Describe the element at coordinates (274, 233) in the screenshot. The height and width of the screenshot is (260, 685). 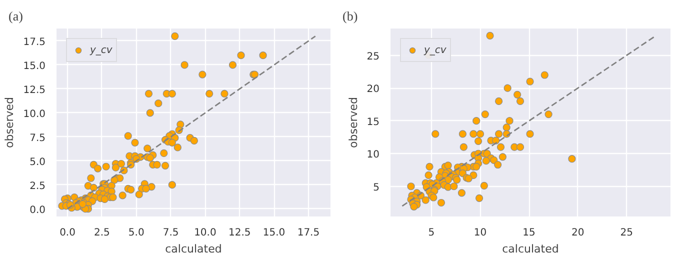
I see `x-tick-label: 15.0` at that location.